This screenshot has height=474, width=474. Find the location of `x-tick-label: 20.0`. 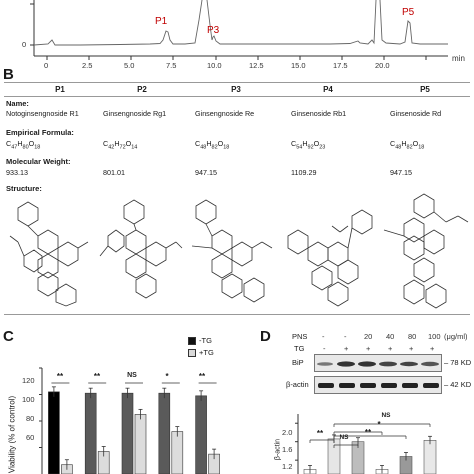

x-tick-label: 20.0 is located at coordinates (382, 65).